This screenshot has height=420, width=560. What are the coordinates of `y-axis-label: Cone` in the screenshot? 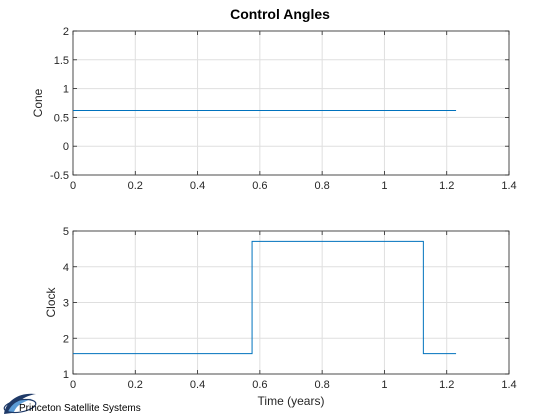 It's located at (38, 102).